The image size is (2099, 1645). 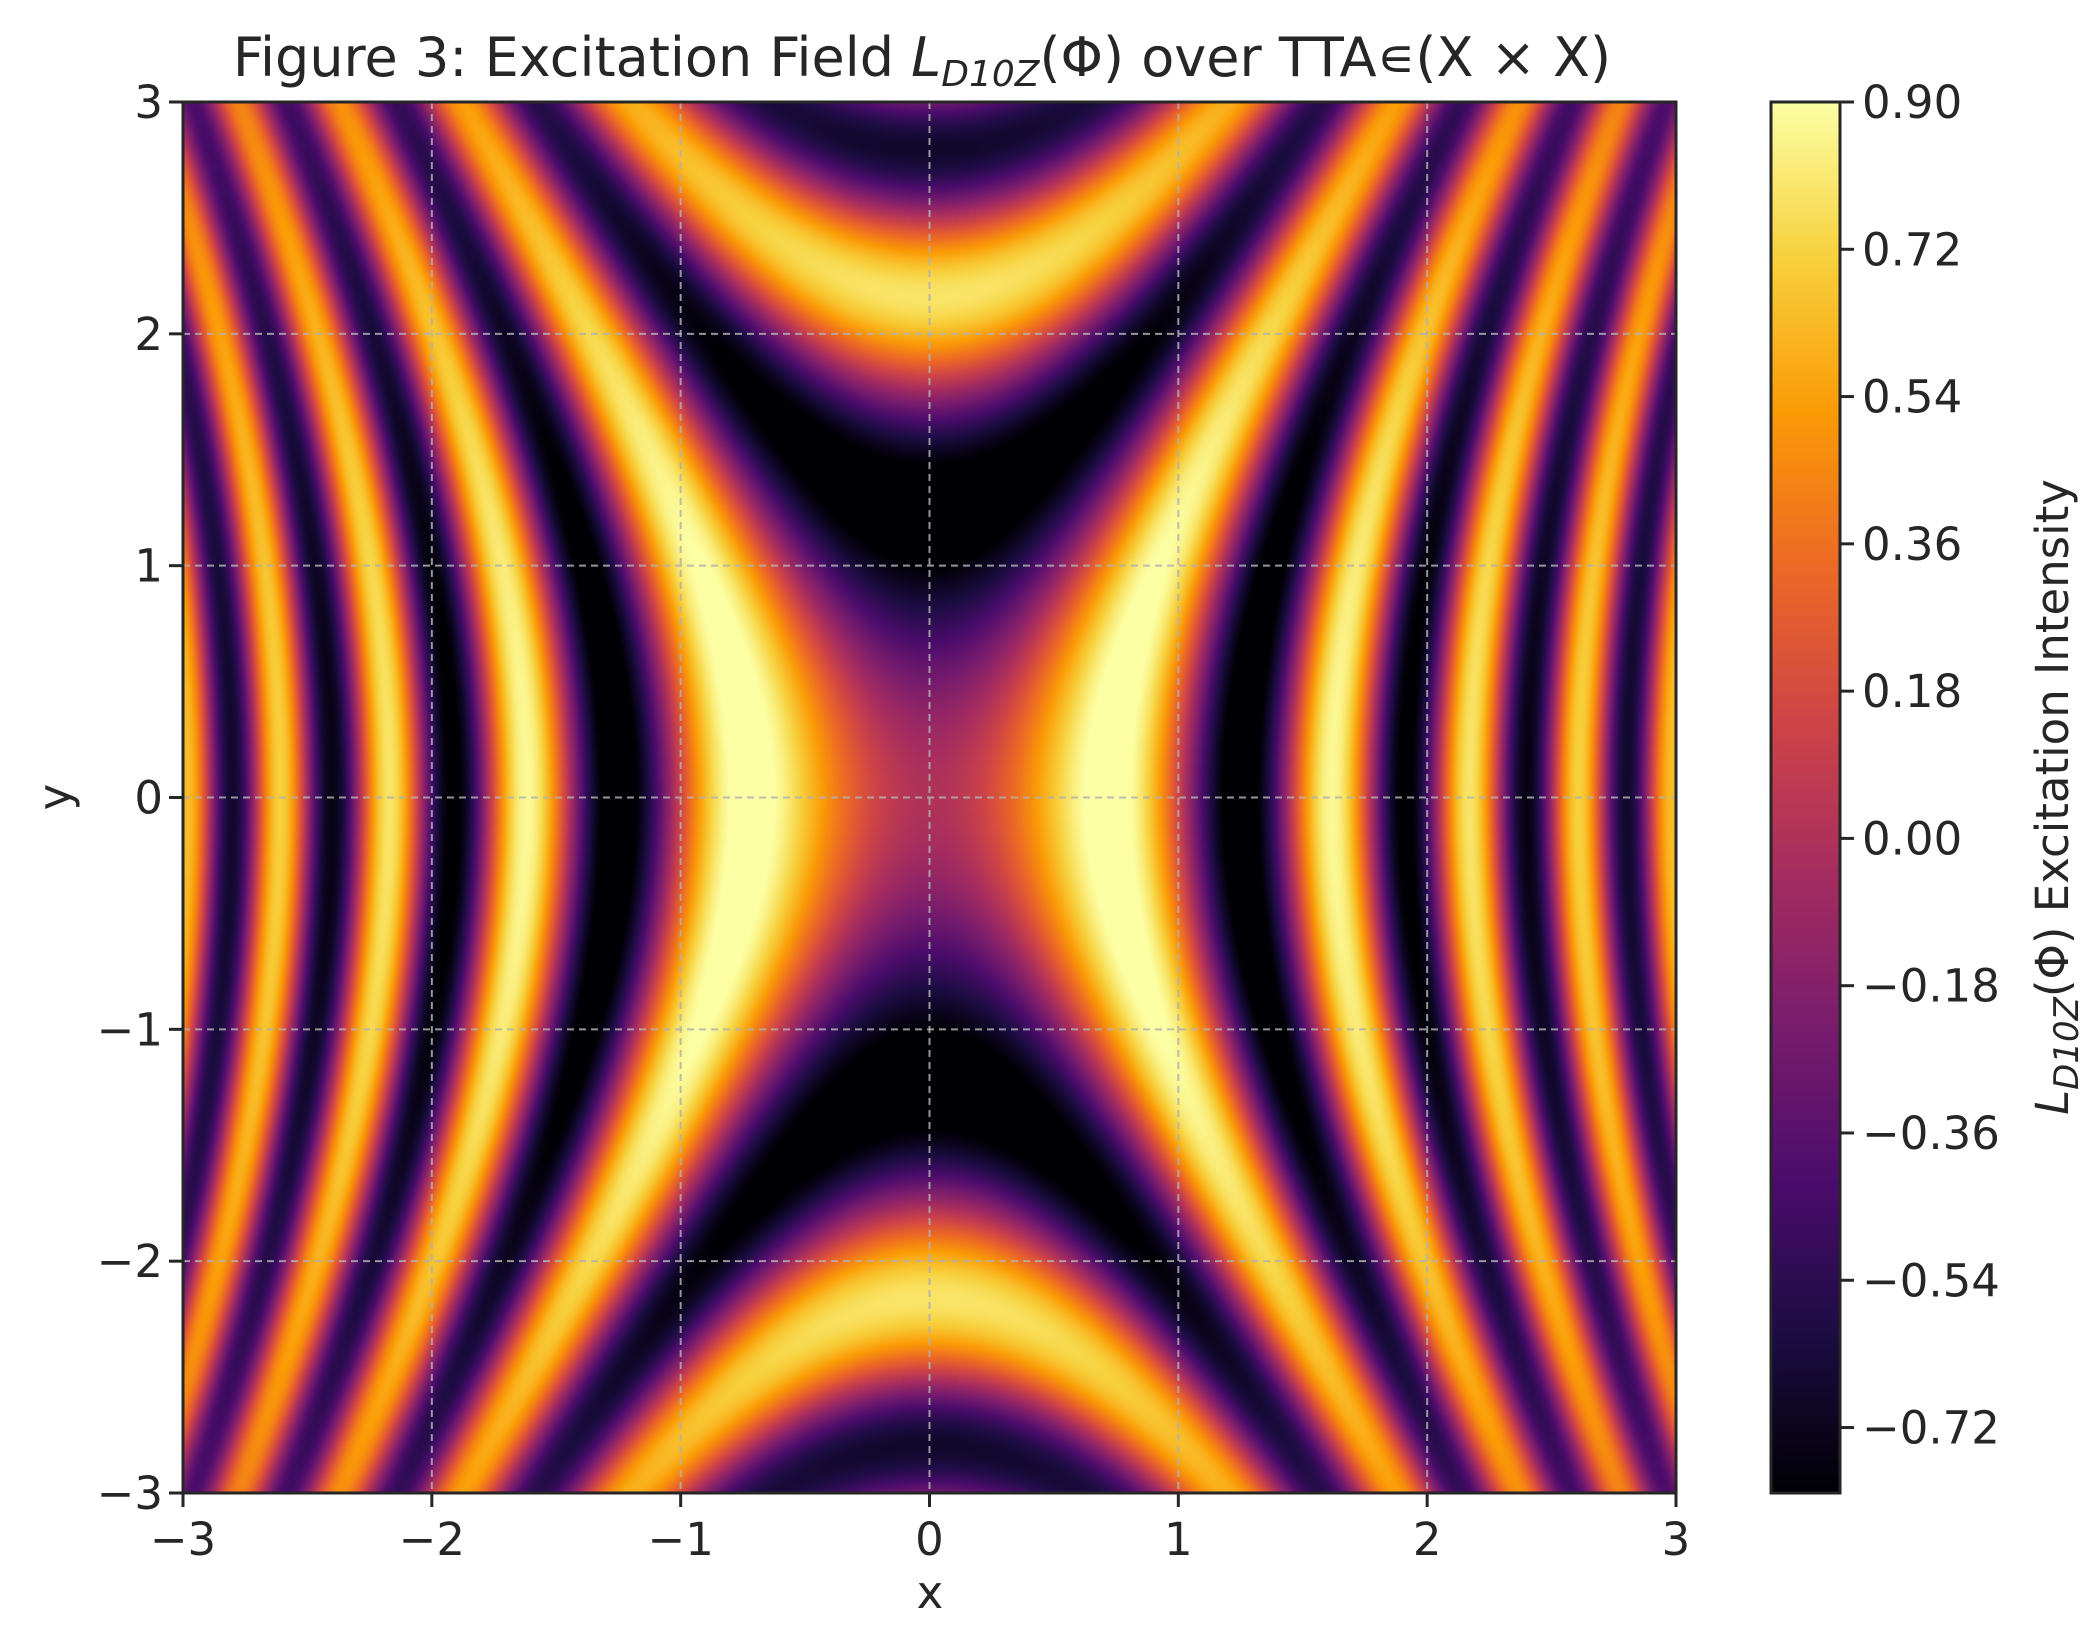 What do you see at coordinates (1931, 1133) in the screenshot?
I see `colorbar-tick-label: −0.36` at bounding box center [1931, 1133].